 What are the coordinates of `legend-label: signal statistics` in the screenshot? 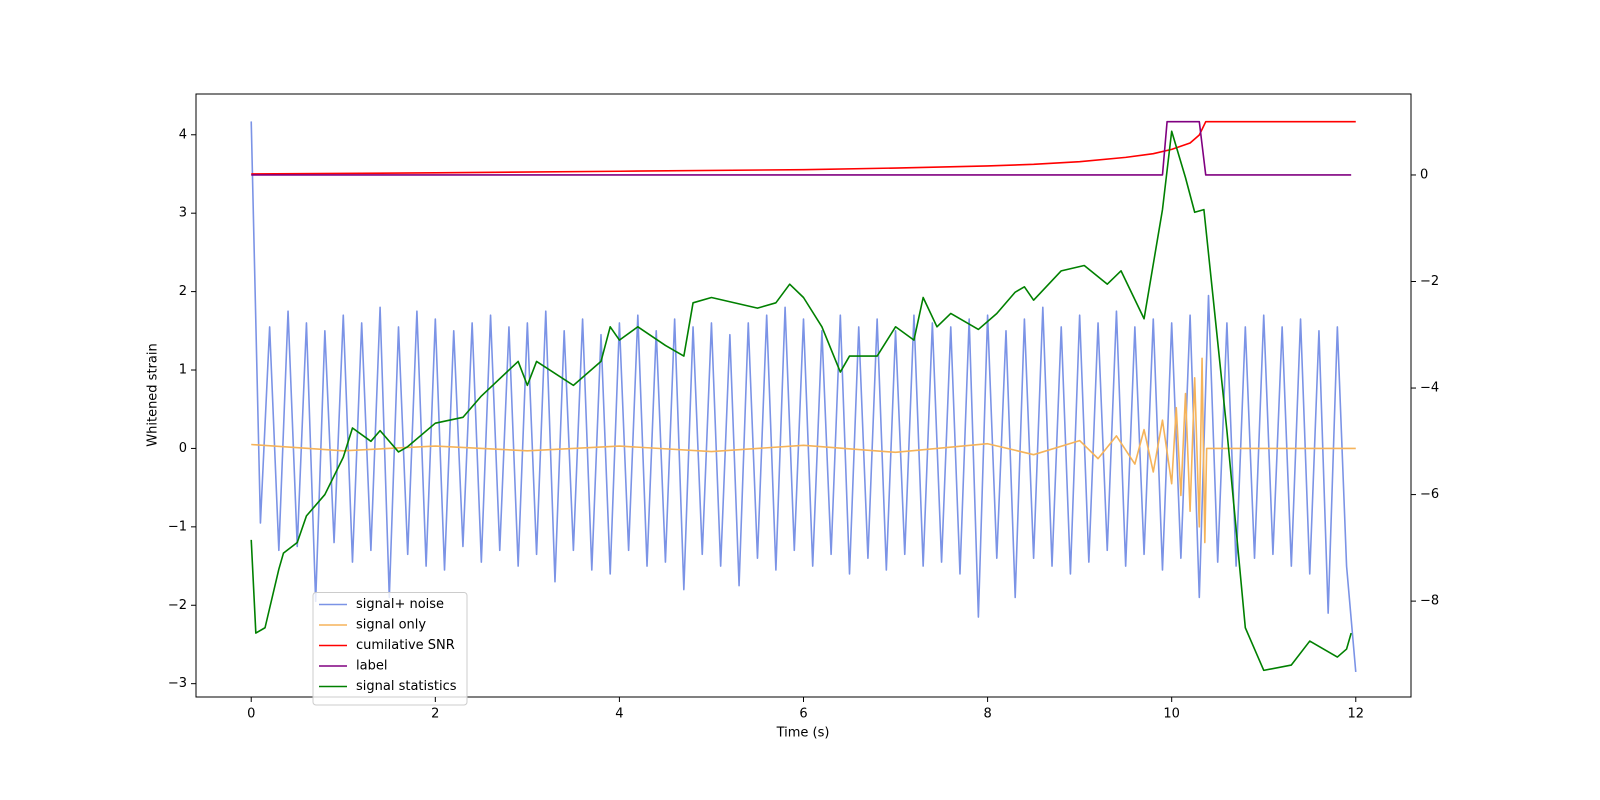 It's located at (406, 686).